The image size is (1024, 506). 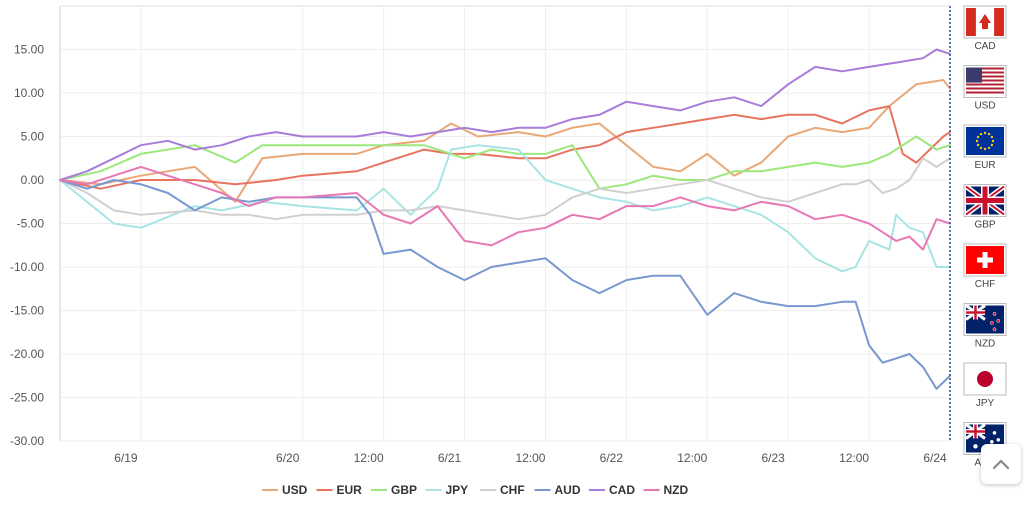 What do you see at coordinates (984, 165) in the screenshot?
I see `flag-label: EUR` at bounding box center [984, 165].